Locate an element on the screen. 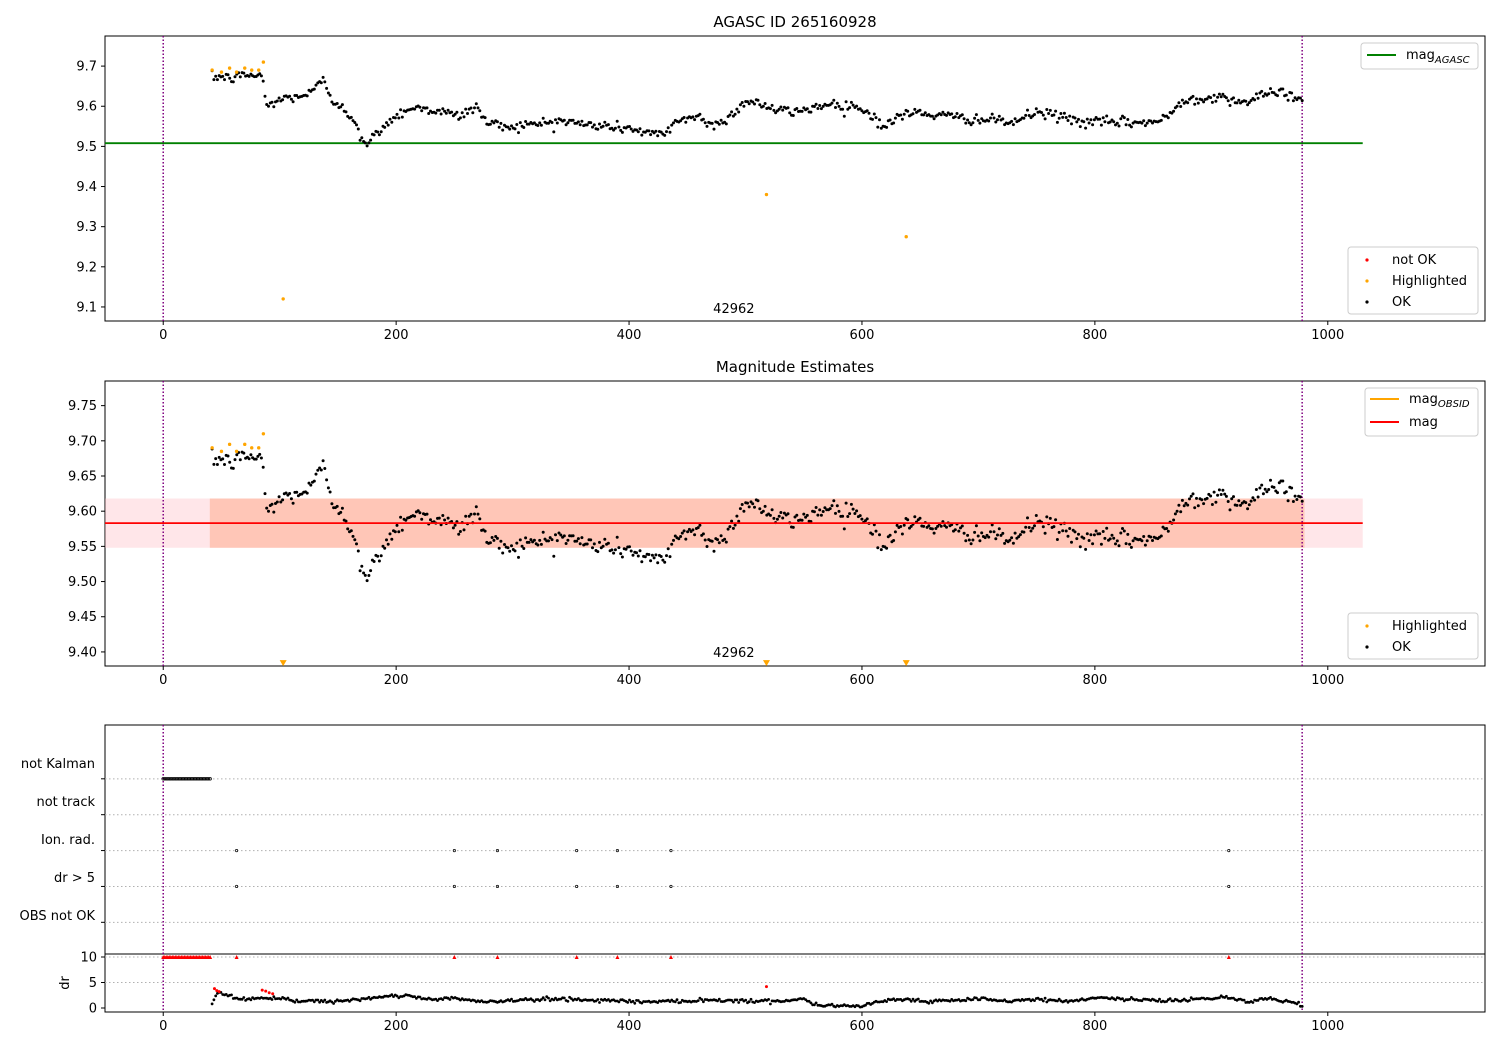 The height and width of the screenshot is (1050, 1500). row-label-not-kalman: not Kalman is located at coordinates (58, 764).